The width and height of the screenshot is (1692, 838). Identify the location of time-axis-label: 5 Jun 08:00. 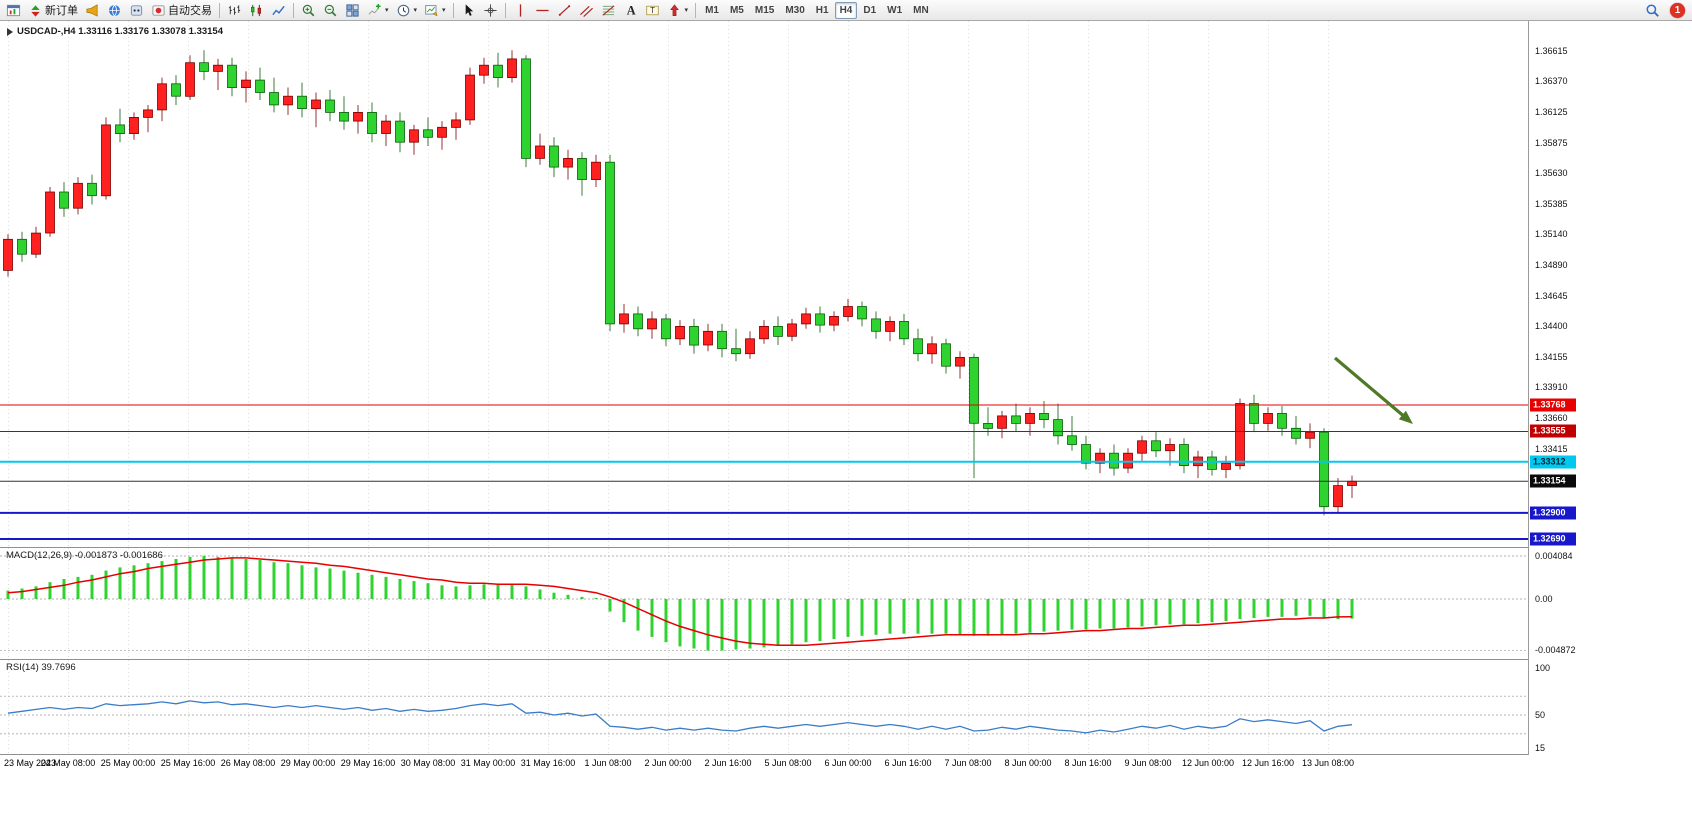
(788, 763).